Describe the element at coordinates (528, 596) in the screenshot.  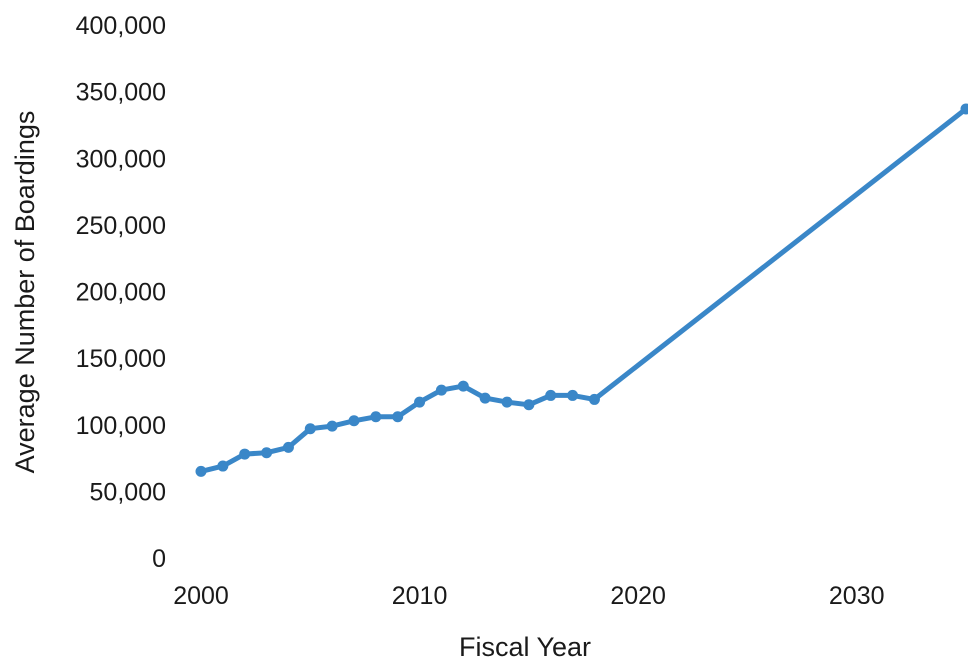
I see `x-axis-ticks: 2000 2010 2020 2030` at that location.